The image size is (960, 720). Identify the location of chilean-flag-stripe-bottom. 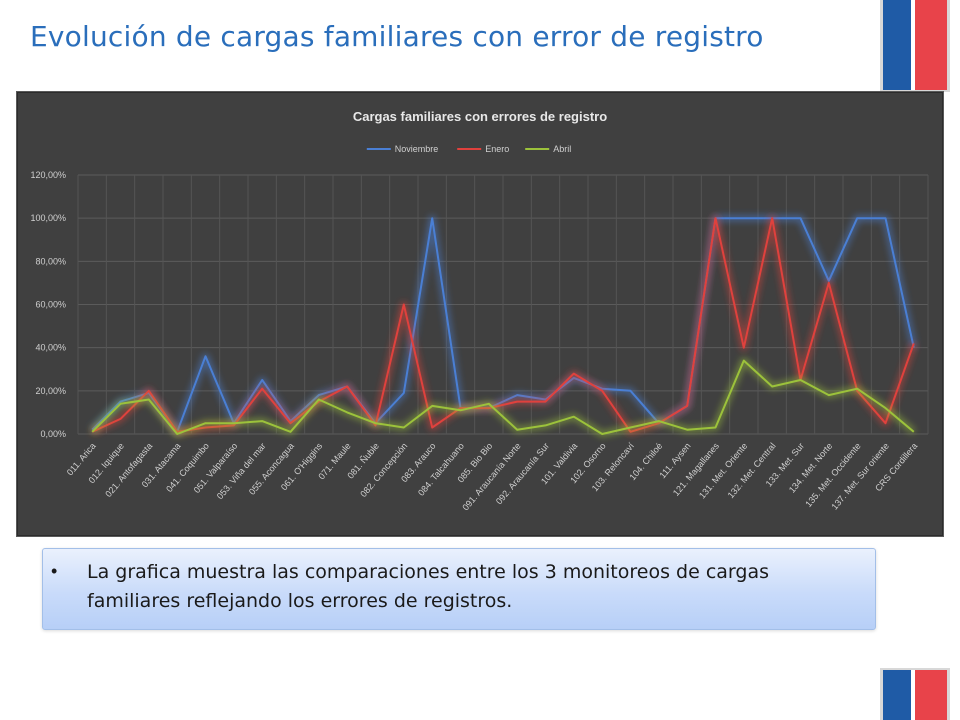
(915, 695).